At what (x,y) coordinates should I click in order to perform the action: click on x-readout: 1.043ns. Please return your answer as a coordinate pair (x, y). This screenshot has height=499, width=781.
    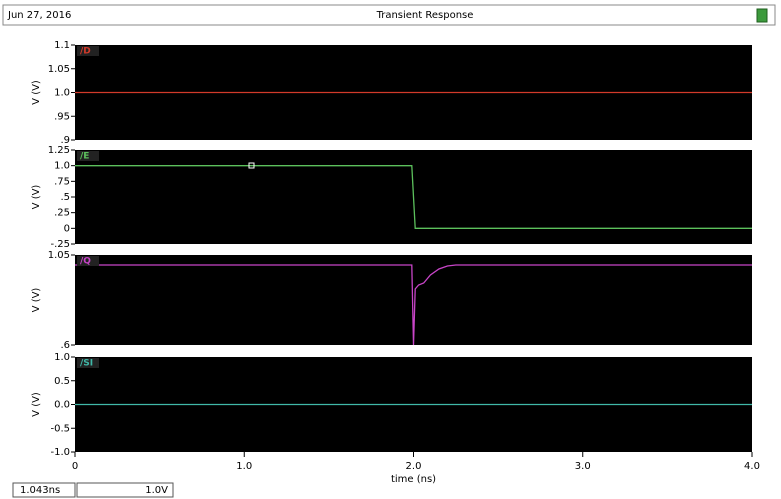
    Looking at the image, I should click on (40, 490).